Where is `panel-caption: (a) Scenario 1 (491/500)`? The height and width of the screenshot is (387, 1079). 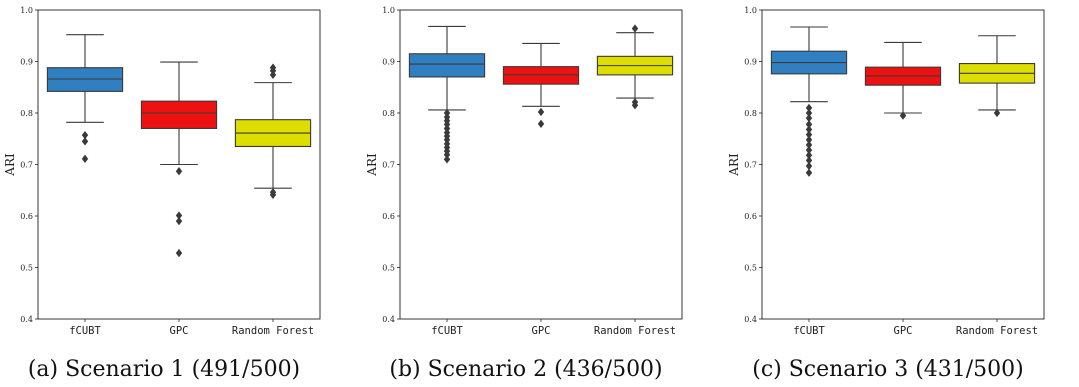 panel-caption: (a) Scenario 1 (491/500) is located at coordinates (164, 369).